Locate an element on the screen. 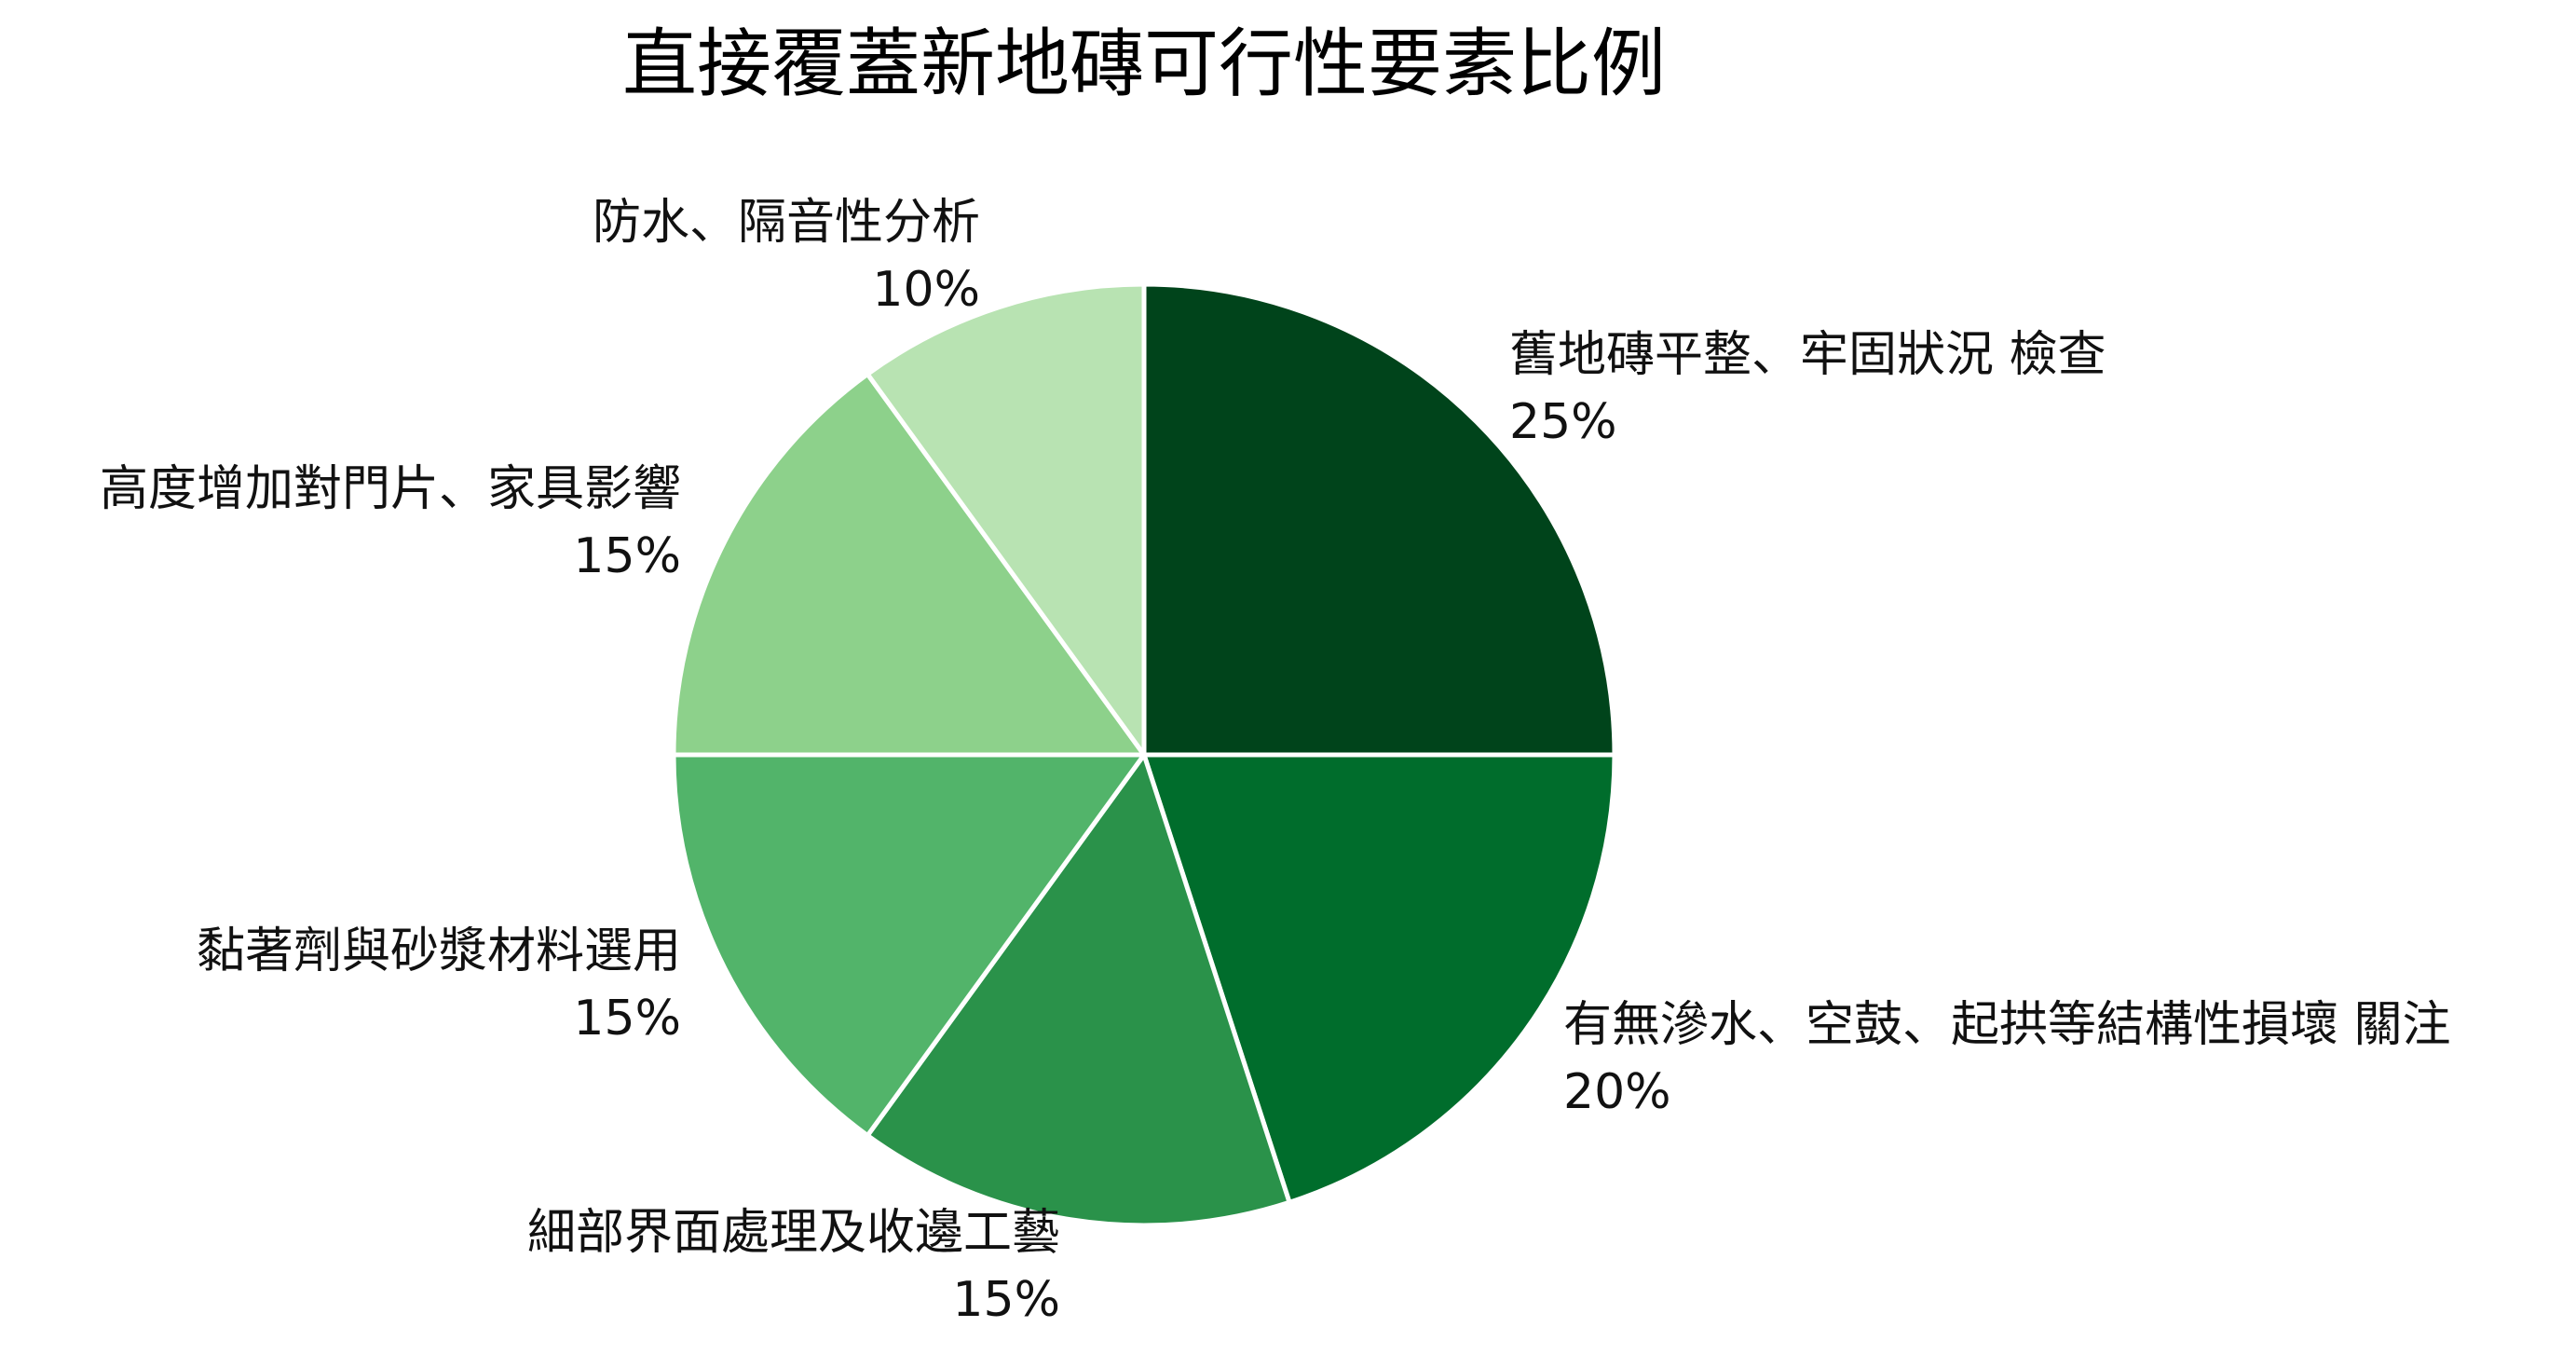 This screenshot has width=2576, height=1368. slice-label: 舊地磚平整、牢固狀況 檢查 is located at coordinates (1808, 355).